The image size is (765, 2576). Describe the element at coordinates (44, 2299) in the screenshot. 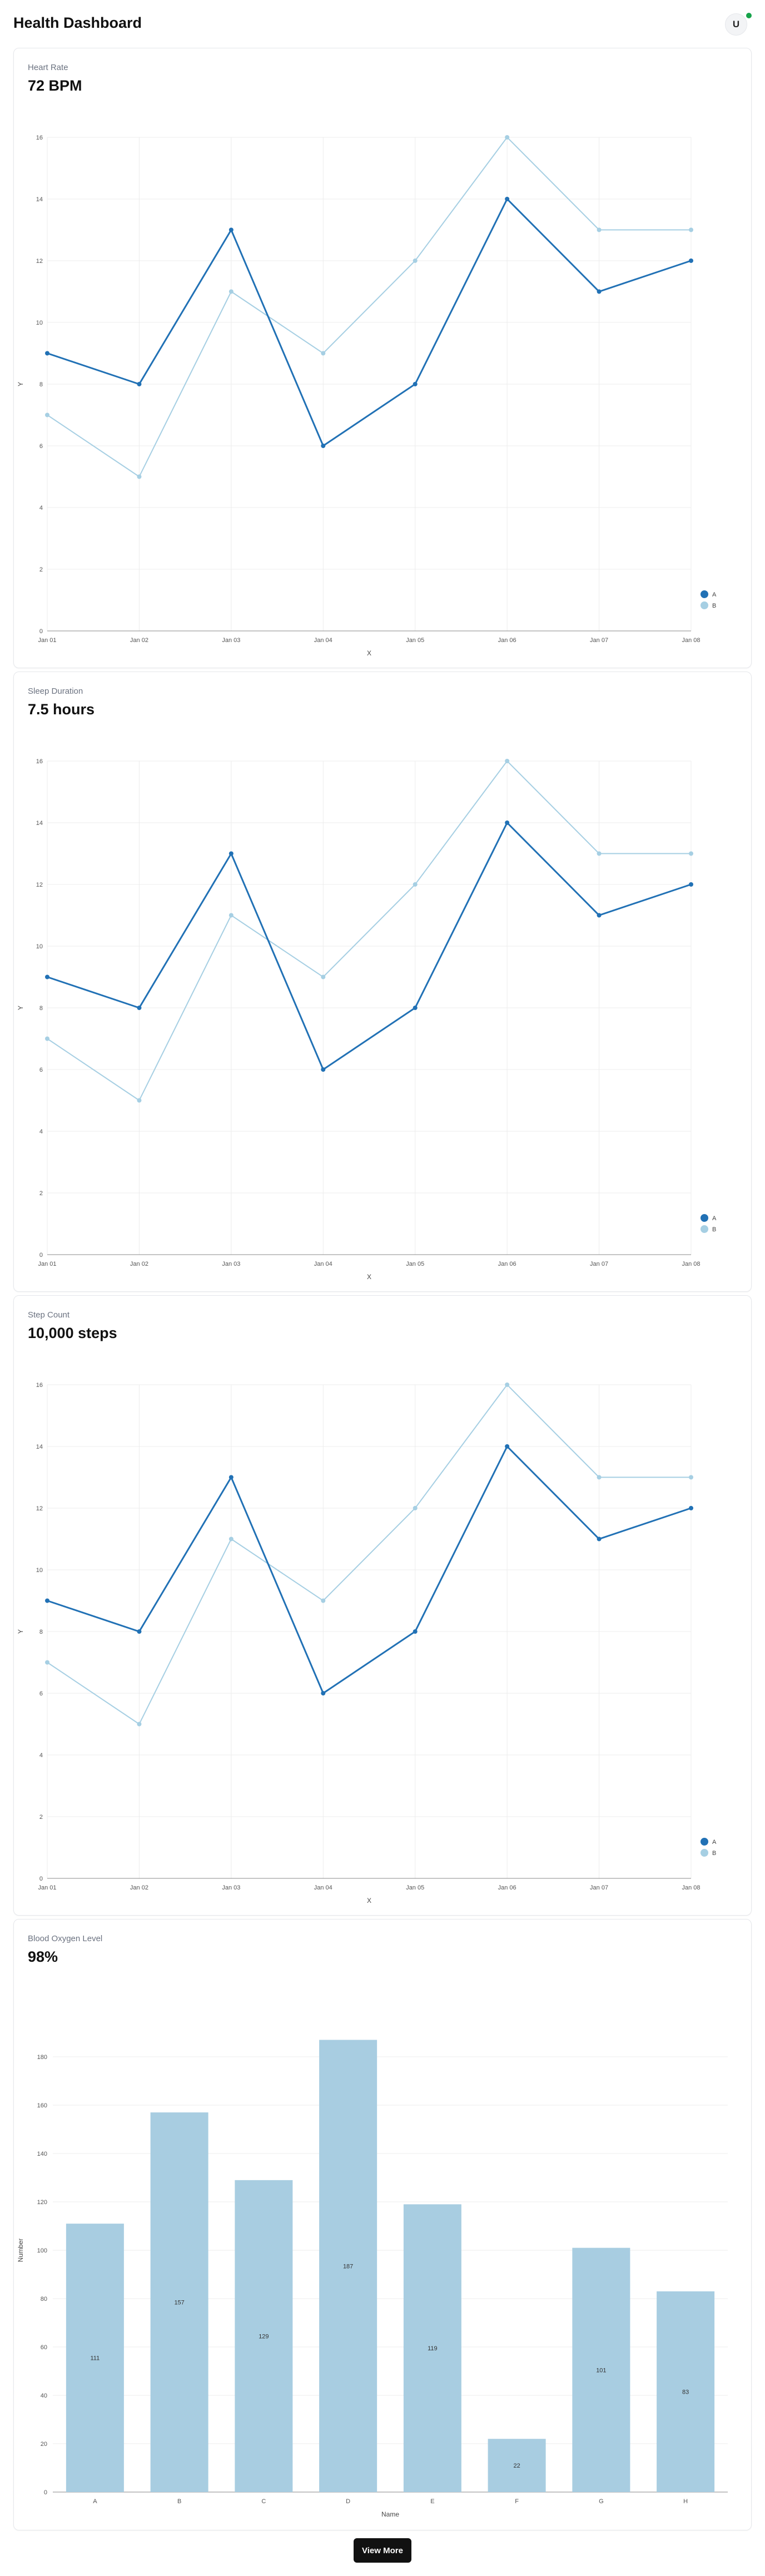

I see `y-tick-label: 80` at that location.